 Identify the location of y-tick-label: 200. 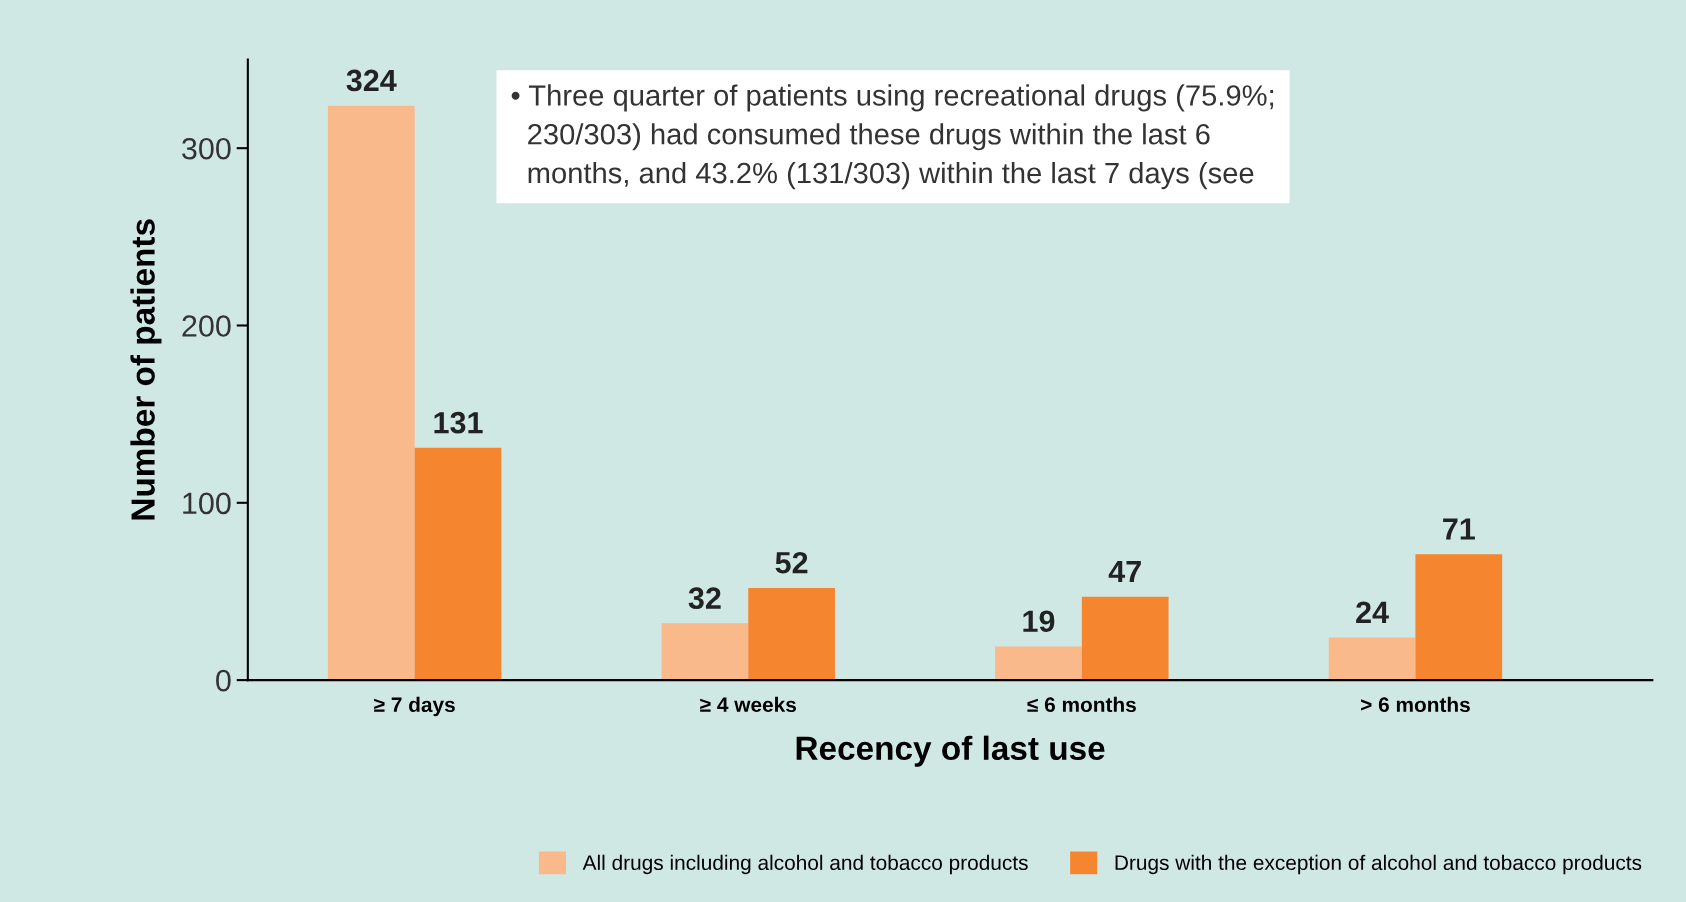
(206, 326).